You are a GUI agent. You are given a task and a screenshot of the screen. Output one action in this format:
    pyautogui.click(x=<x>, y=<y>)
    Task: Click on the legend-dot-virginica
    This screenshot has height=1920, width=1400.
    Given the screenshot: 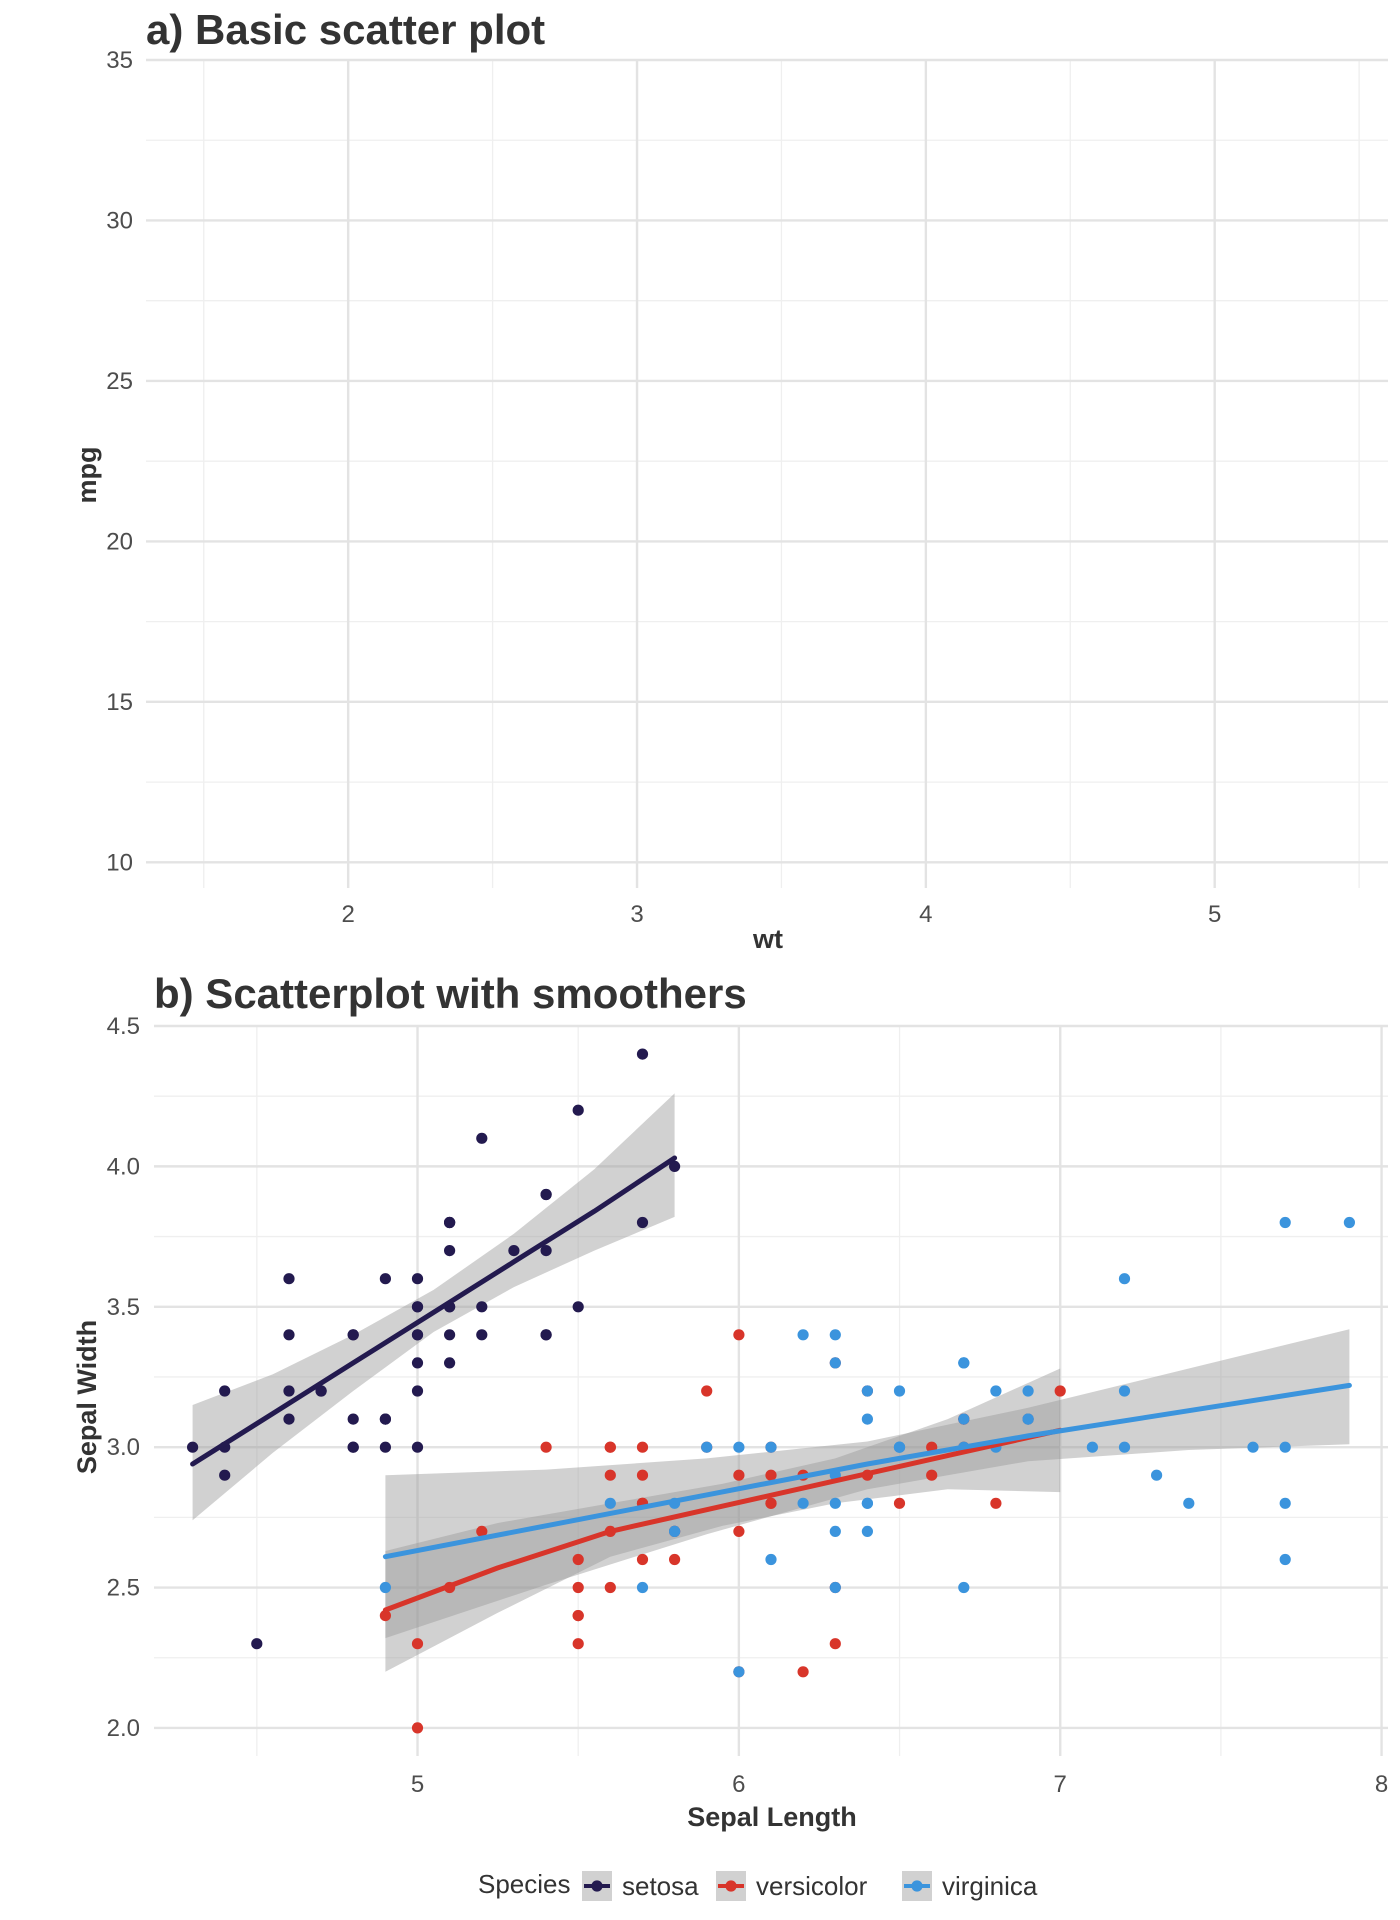 What is the action you would take?
    pyautogui.click(x=917, y=1886)
    